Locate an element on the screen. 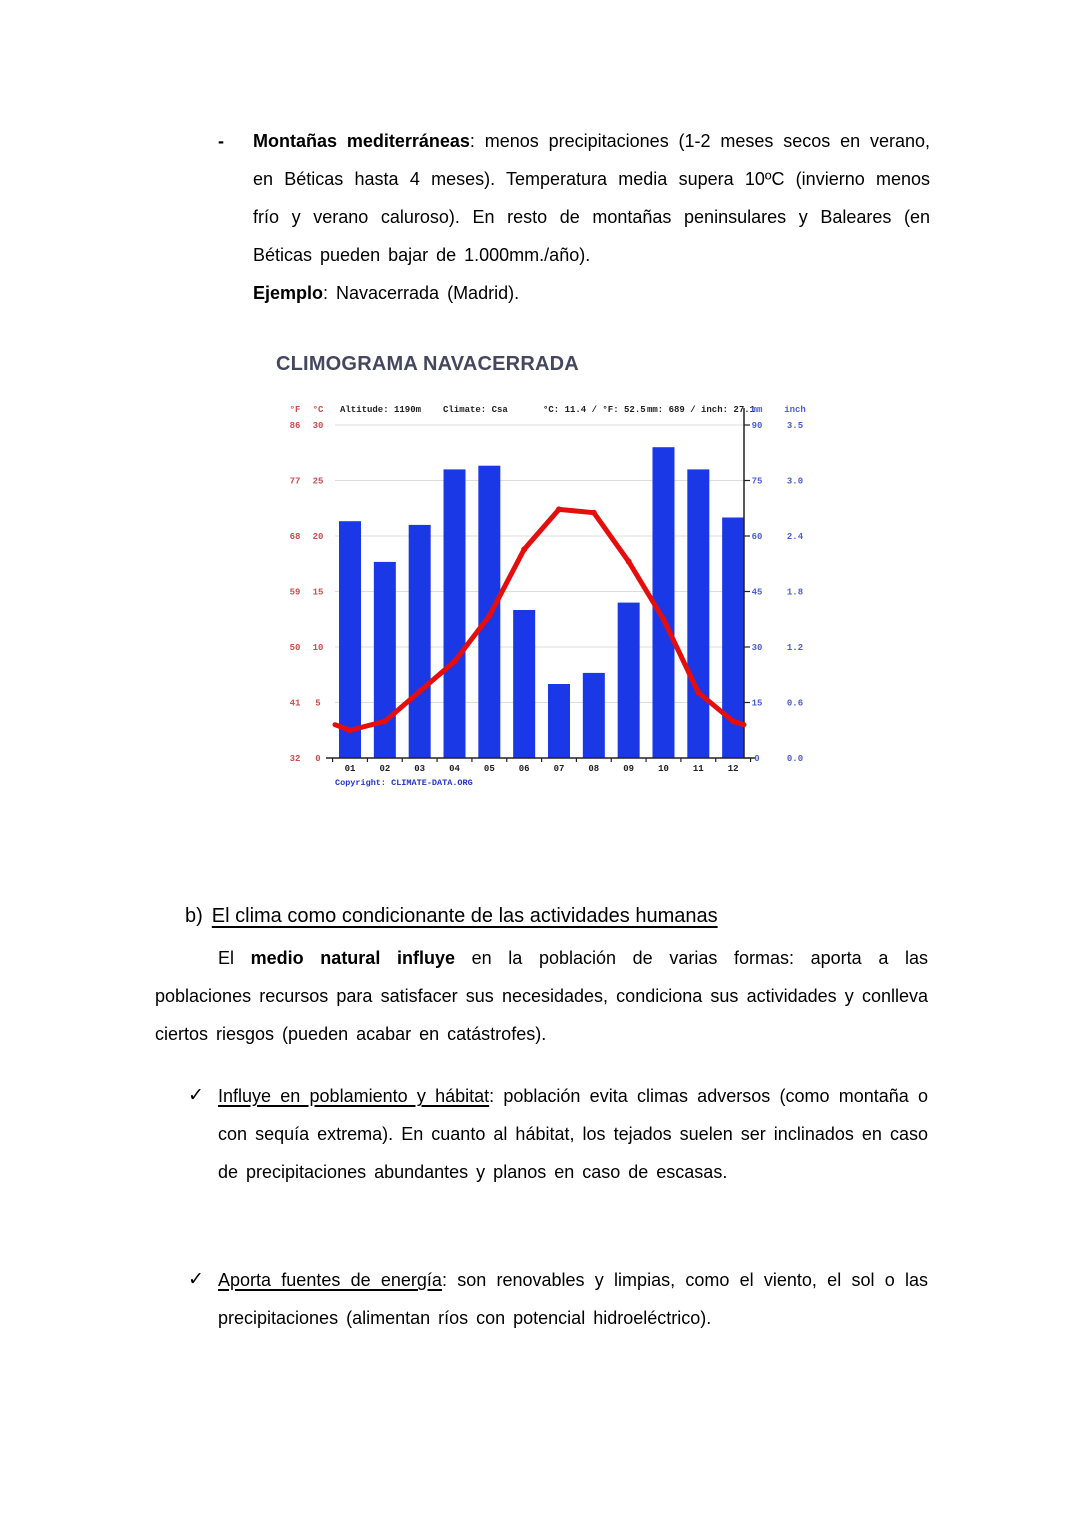 The image size is (1080, 1527). svg-text: 60 is located at coordinates (757, 537).